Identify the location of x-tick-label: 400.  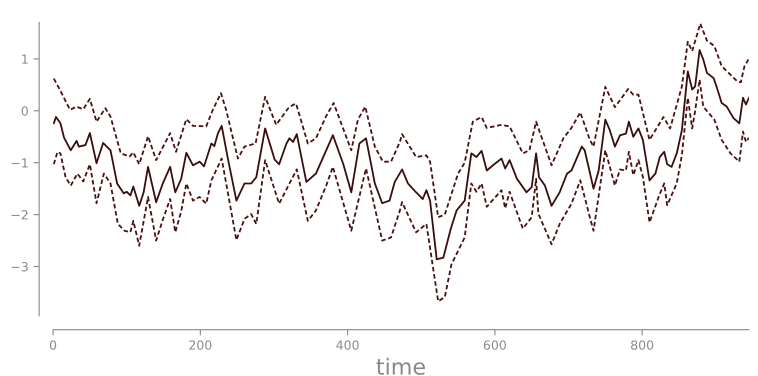
(347, 345).